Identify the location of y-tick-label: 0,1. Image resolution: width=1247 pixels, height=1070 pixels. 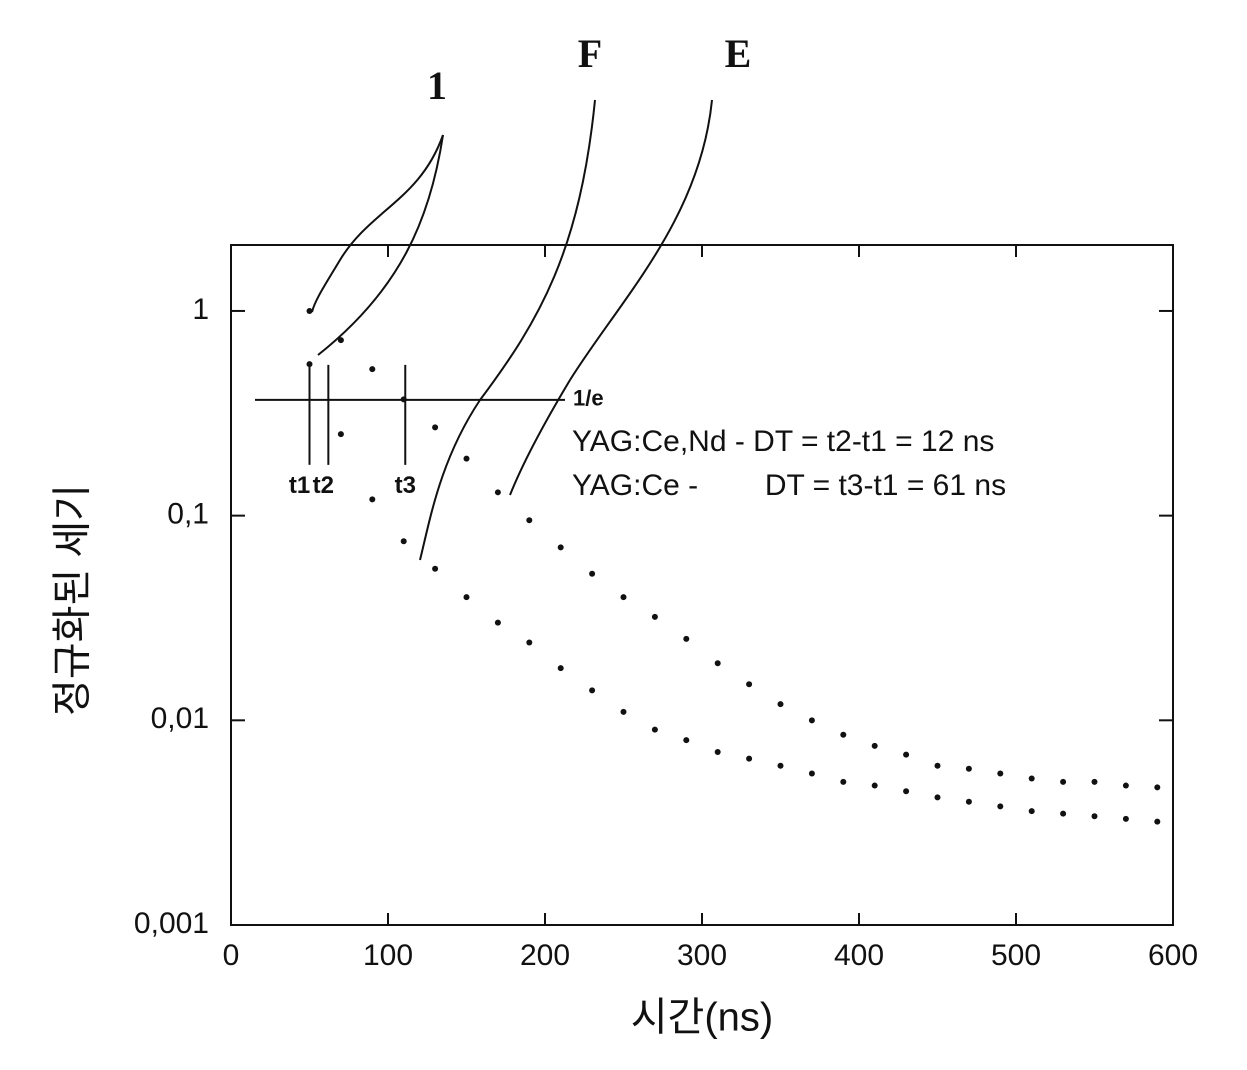
(188, 514).